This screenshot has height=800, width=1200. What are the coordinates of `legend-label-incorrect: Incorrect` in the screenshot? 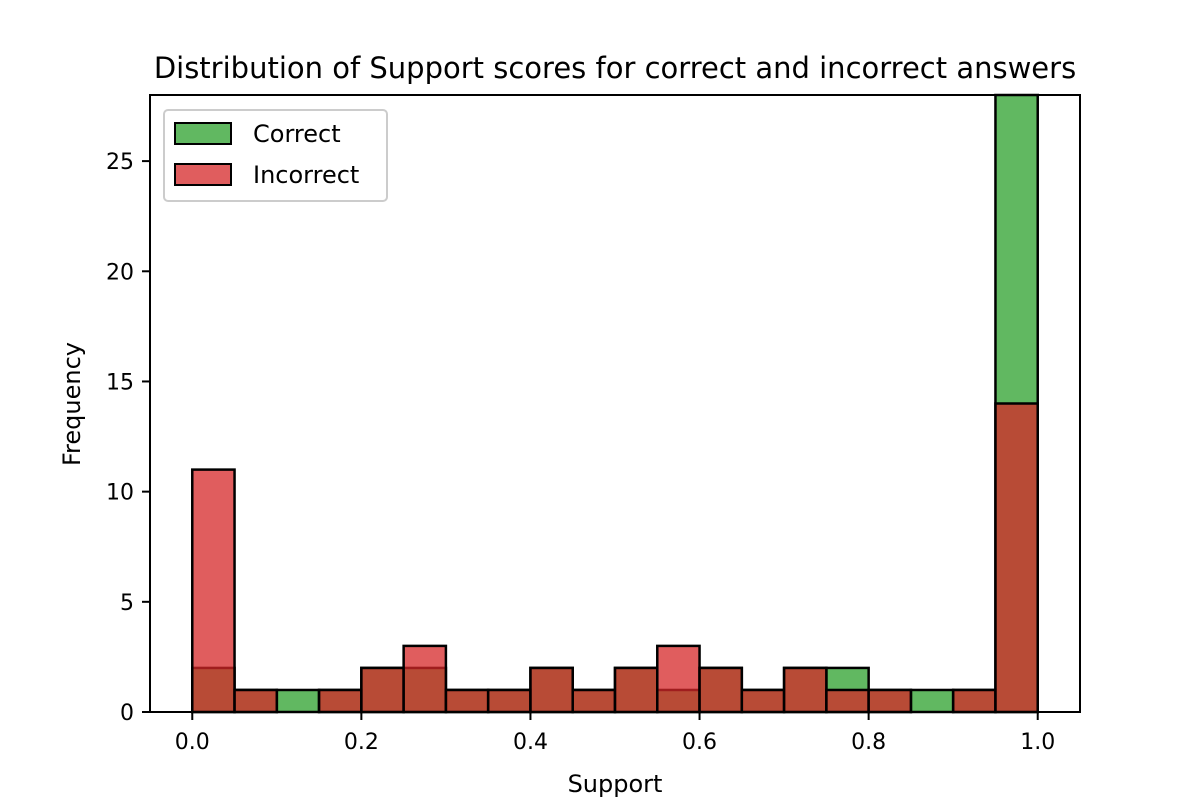 It's located at (306, 175).